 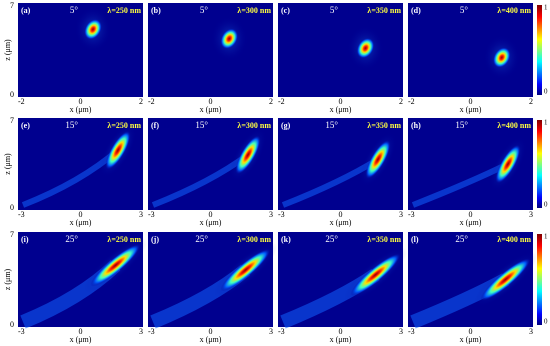 What do you see at coordinates (25, 239) in the screenshot?
I see `panel-label: (i)` at bounding box center [25, 239].